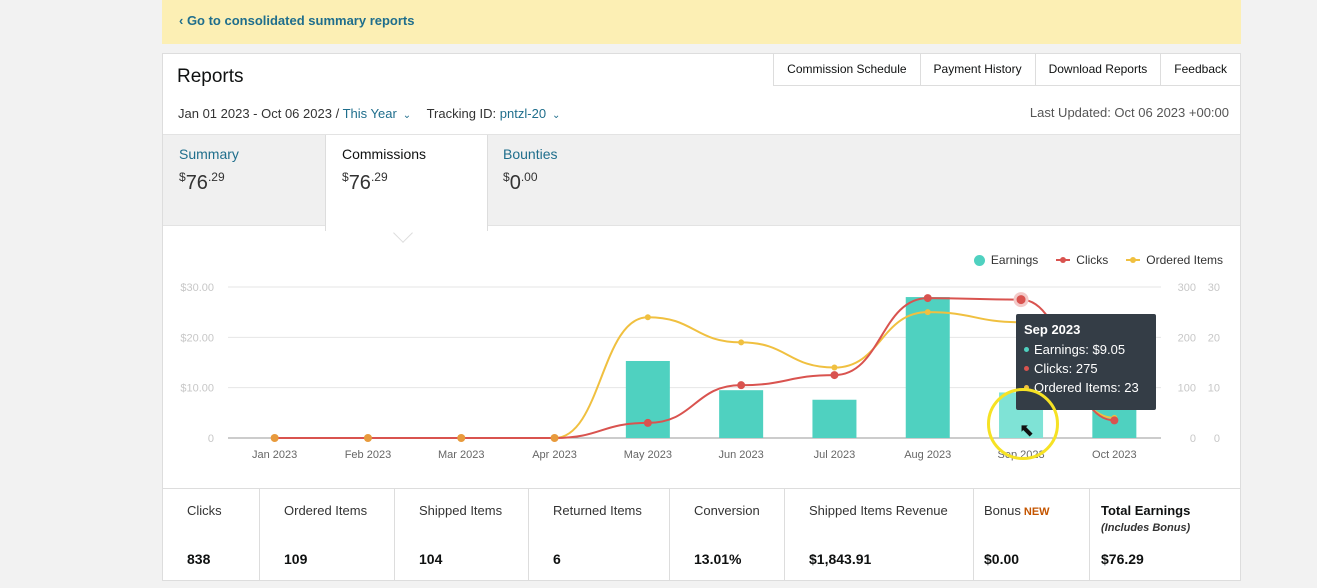  What do you see at coordinates (197, 338) in the screenshot?
I see `y-left-tick: $20.00` at bounding box center [197, 338].